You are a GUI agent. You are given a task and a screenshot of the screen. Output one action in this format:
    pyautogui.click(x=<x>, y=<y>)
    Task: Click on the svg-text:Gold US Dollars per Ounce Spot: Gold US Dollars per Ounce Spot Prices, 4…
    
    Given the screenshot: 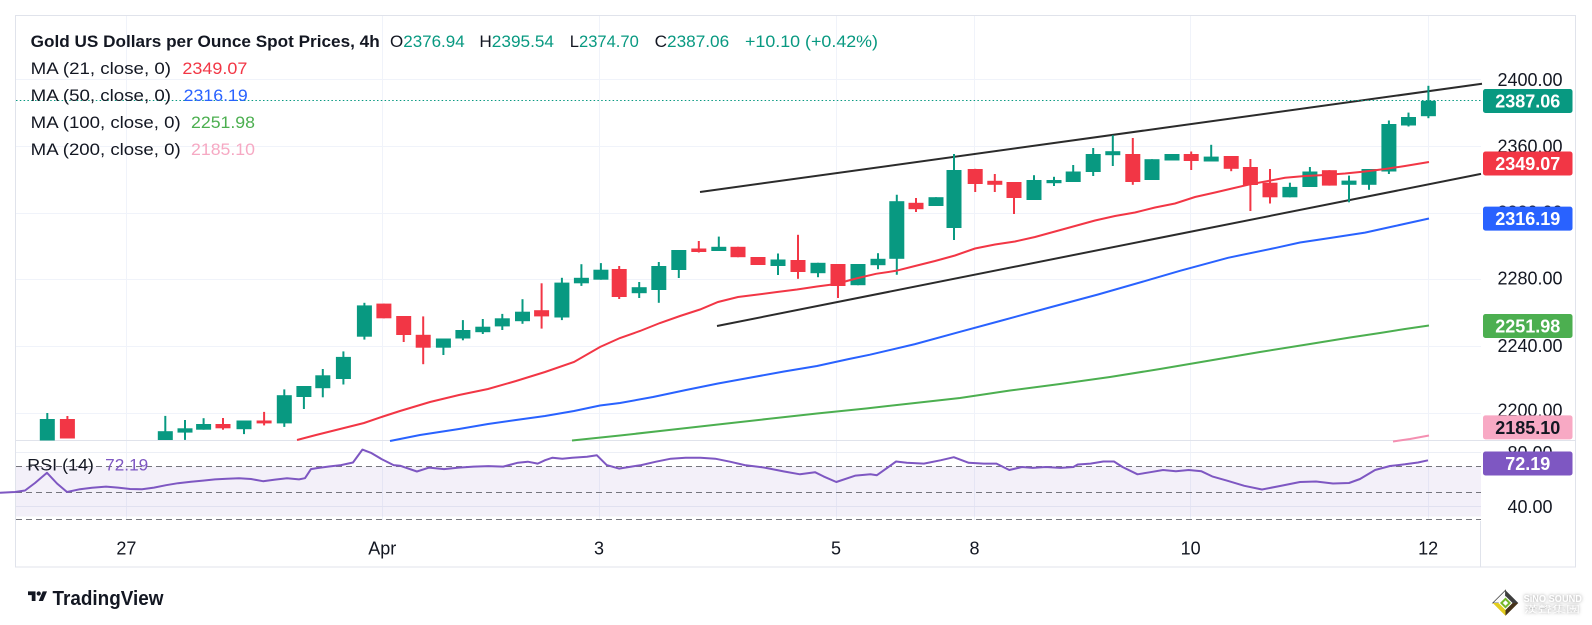 What is the action you would take?
    pyautogui.click(x=205, y=41)
    